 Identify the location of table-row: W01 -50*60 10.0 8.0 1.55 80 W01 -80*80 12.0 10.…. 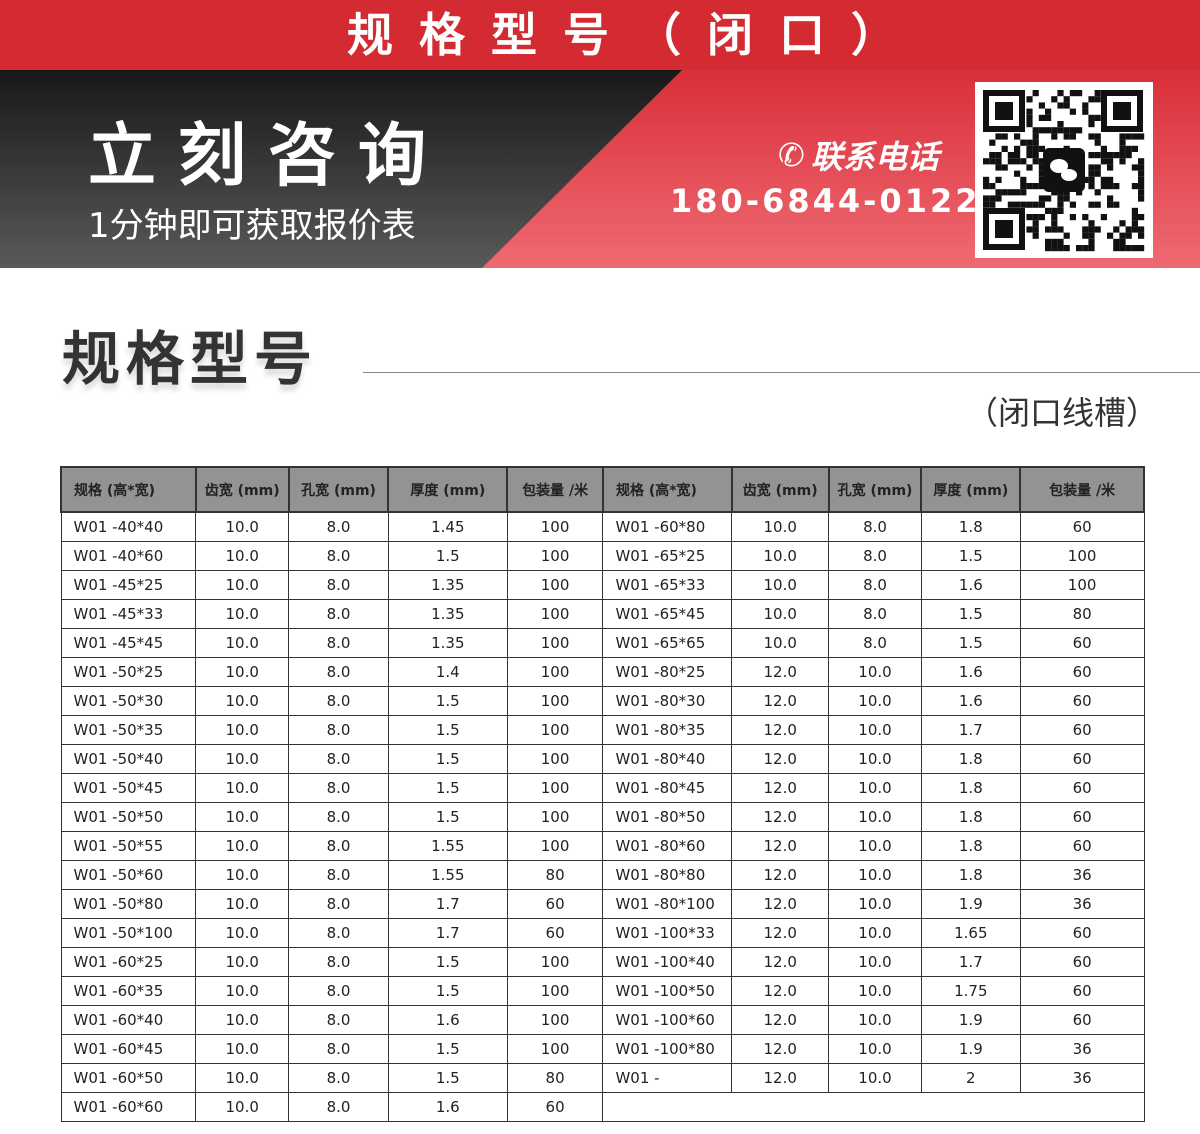
(602, 874).